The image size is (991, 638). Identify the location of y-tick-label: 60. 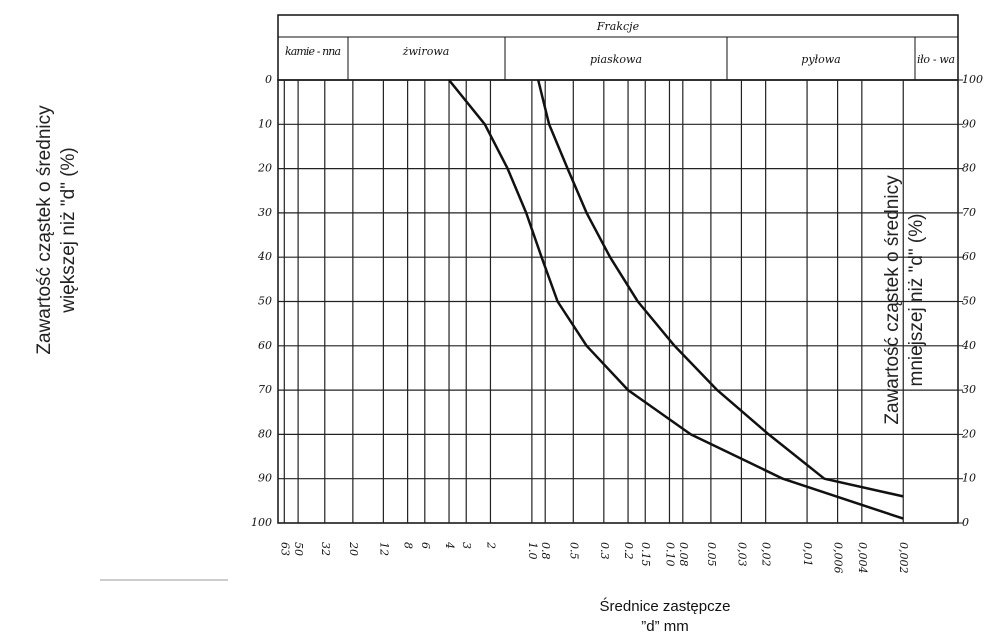
(265, 345).